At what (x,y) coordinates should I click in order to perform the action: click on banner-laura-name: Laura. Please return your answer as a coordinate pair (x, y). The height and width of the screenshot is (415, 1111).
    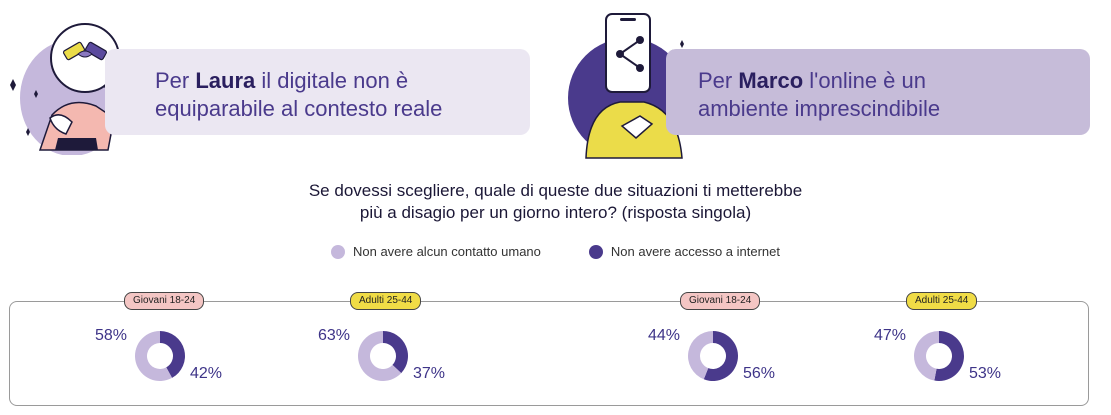
    Looking at the image, I should click on (225, 80).